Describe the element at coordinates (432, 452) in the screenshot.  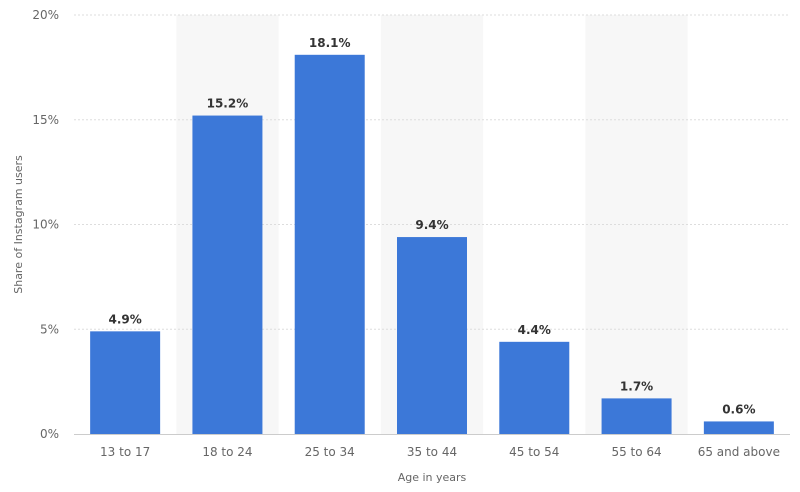
I see `x-tick-label: 35 to 44` at that location.